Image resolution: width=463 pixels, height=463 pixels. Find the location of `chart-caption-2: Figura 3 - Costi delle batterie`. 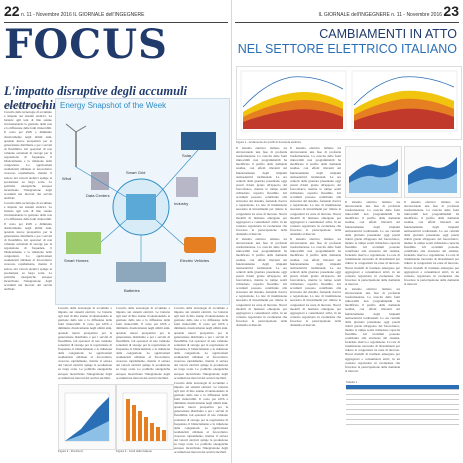

chart-caption-2: Figura 3 - Costi delle batterie is located at coordinates (134, 451).